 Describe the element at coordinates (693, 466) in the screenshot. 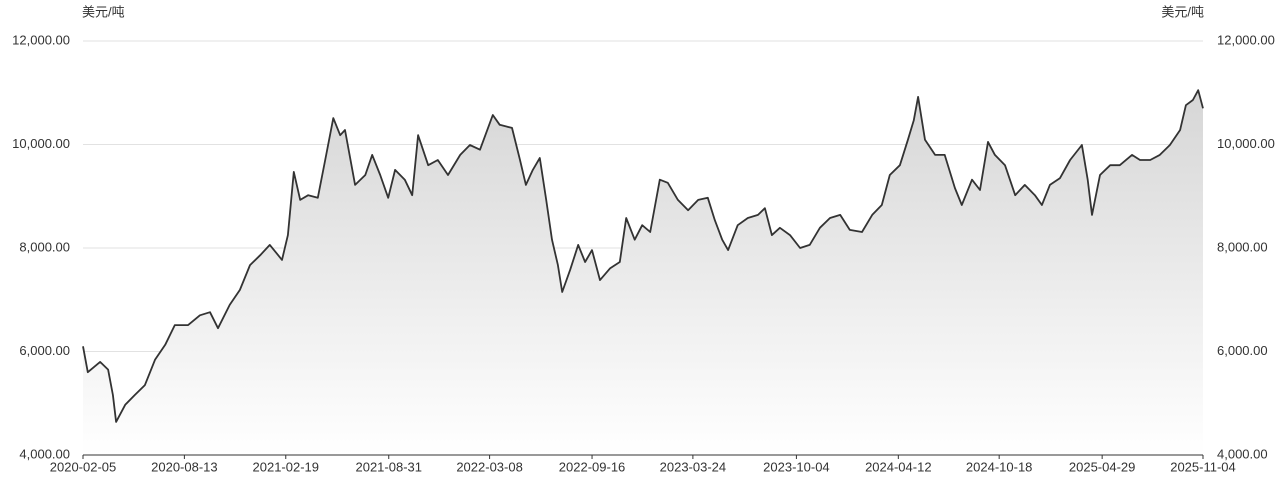

I see `x-tick-label: 2023-03-24` at that location.